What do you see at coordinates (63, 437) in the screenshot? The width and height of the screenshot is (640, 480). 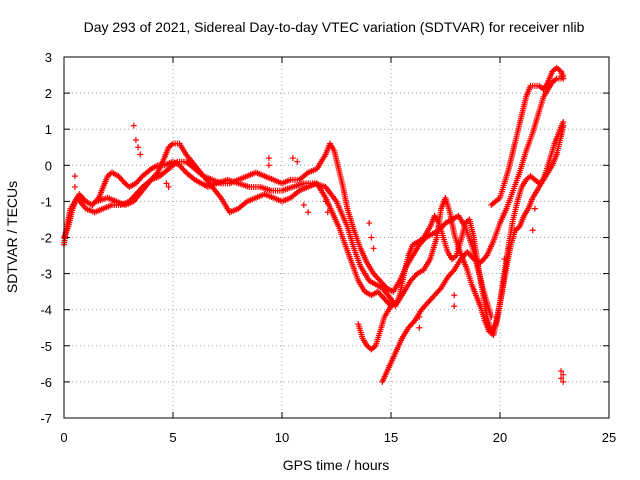 I see `x-tick-label: 0` at bounding box center [63, 437].